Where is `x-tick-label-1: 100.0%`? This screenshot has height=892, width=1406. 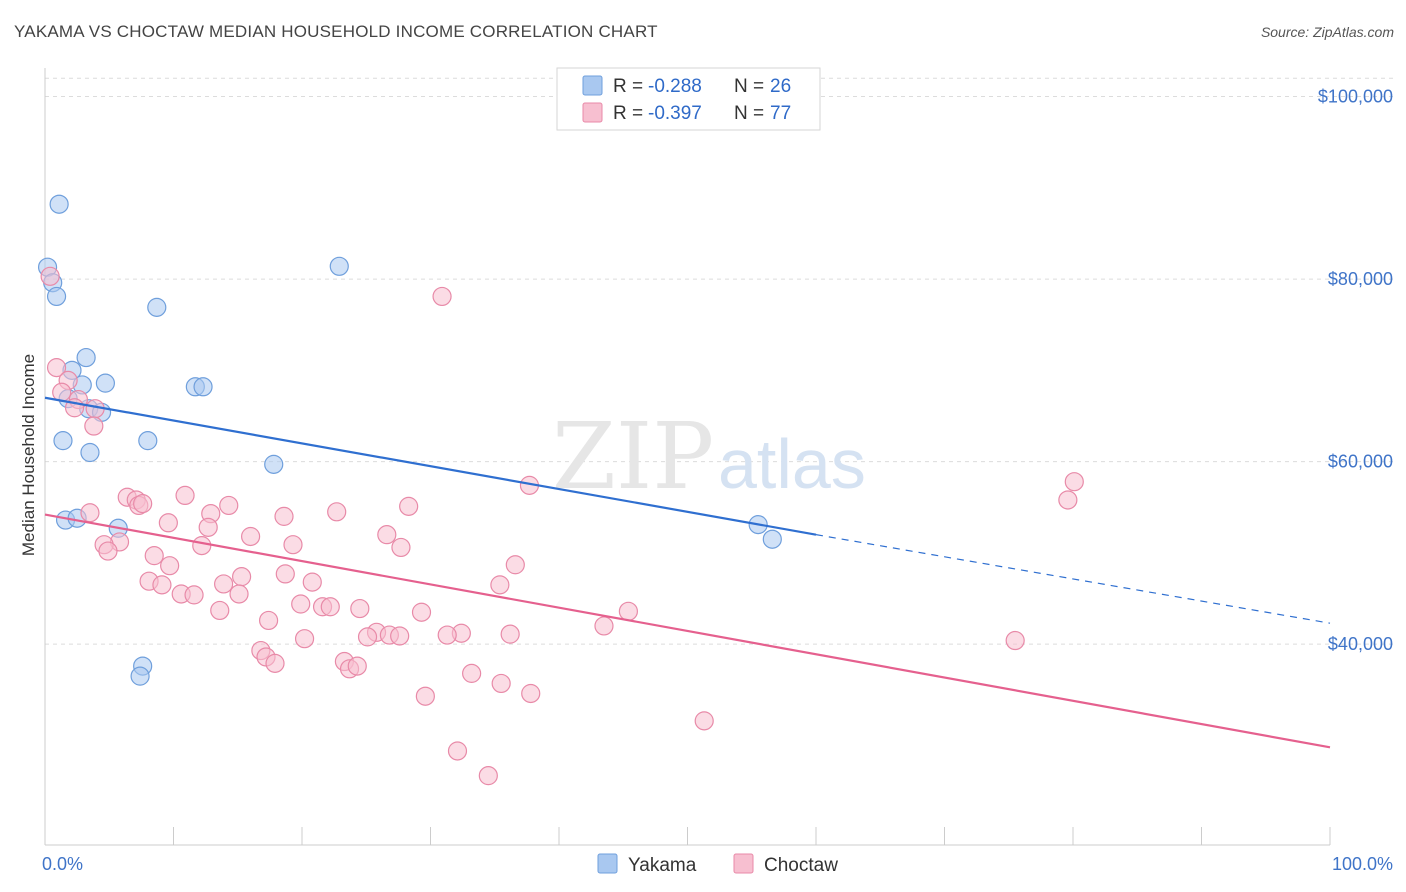
x-tick-label-1: 100.0% is located at coordinates (1362, 864).